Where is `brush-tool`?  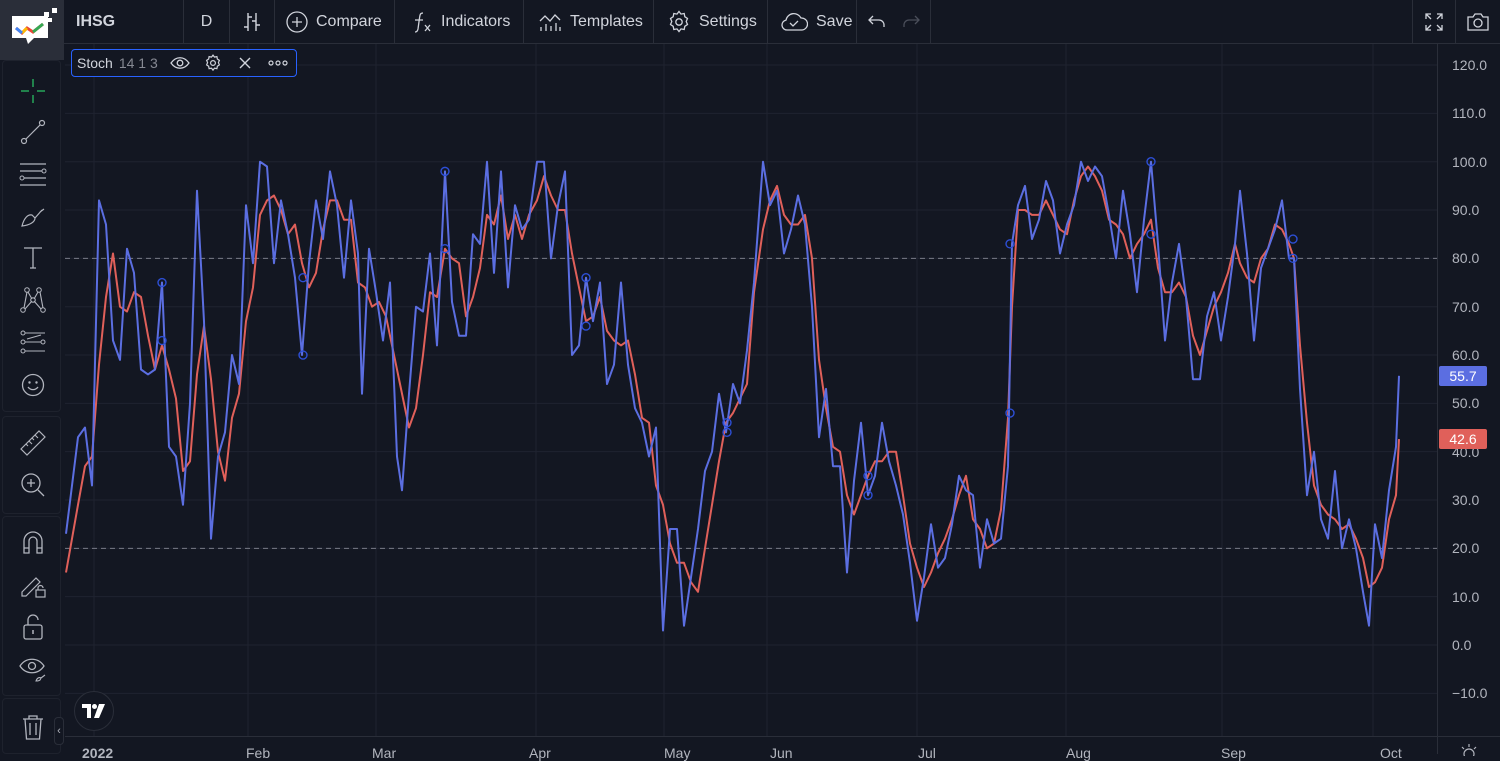 brush-tool is located at coordinates (33, 216).